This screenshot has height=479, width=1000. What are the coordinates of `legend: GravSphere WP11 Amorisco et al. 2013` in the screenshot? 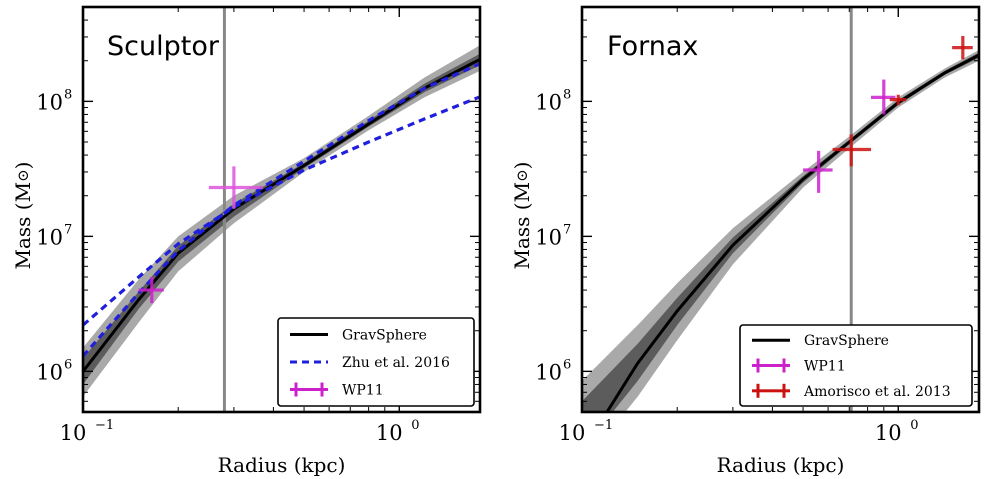 It's located at (856, 365).